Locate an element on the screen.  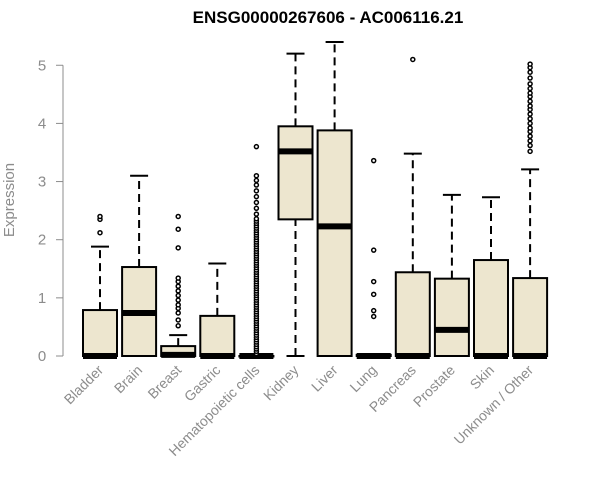
box-kidney is located at coordinates (295, 204).